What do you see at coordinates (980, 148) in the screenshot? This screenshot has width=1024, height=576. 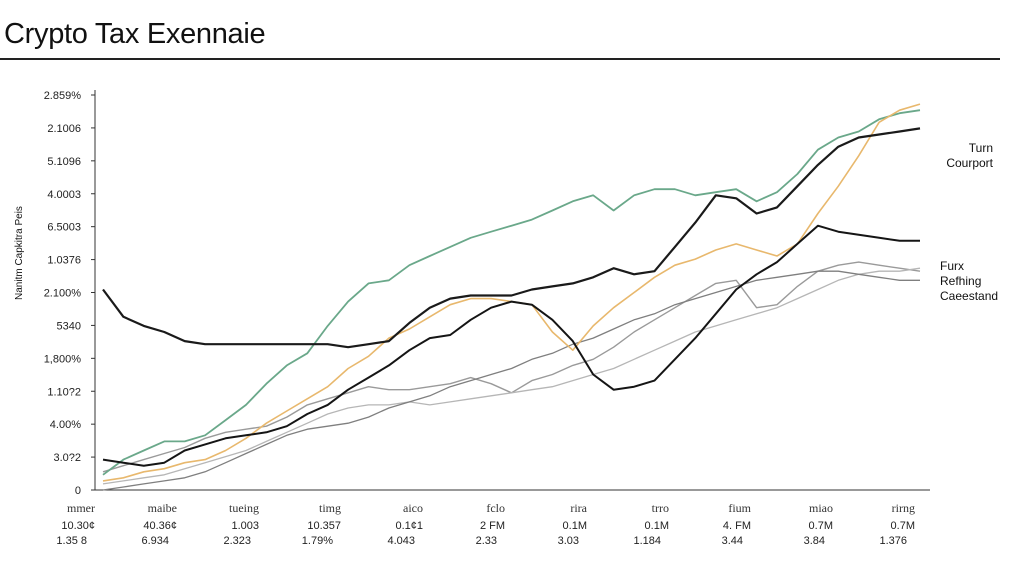 I see `legend-item: Turn` at bounding box center [980, 148].